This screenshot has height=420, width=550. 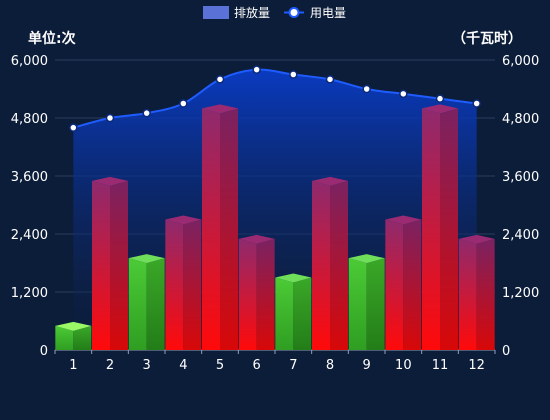 What do you see at coordinates (29, 61) in the screenshot?
I see `y-left-tick-label: 6,000` at bounding box center [29, 61].